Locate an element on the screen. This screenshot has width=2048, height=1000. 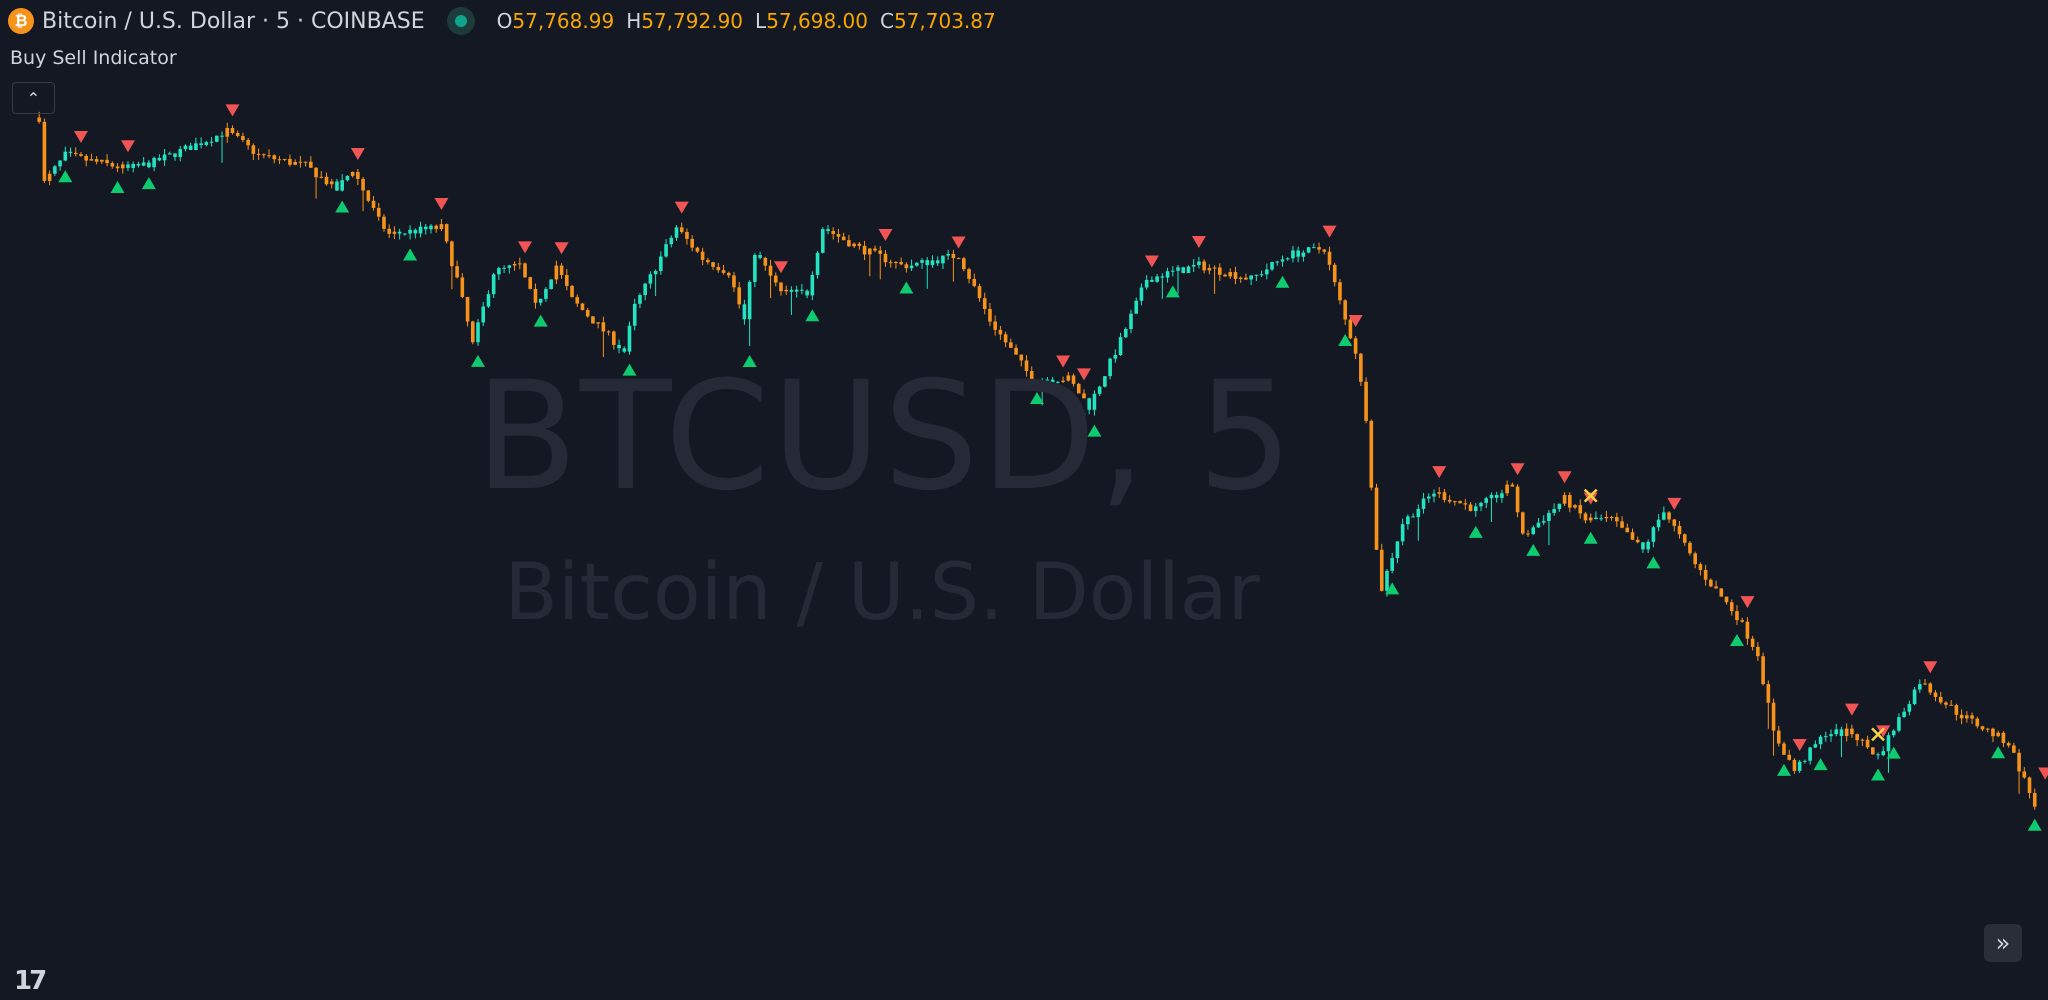
close-label: C is located at coordinates (886, 21).